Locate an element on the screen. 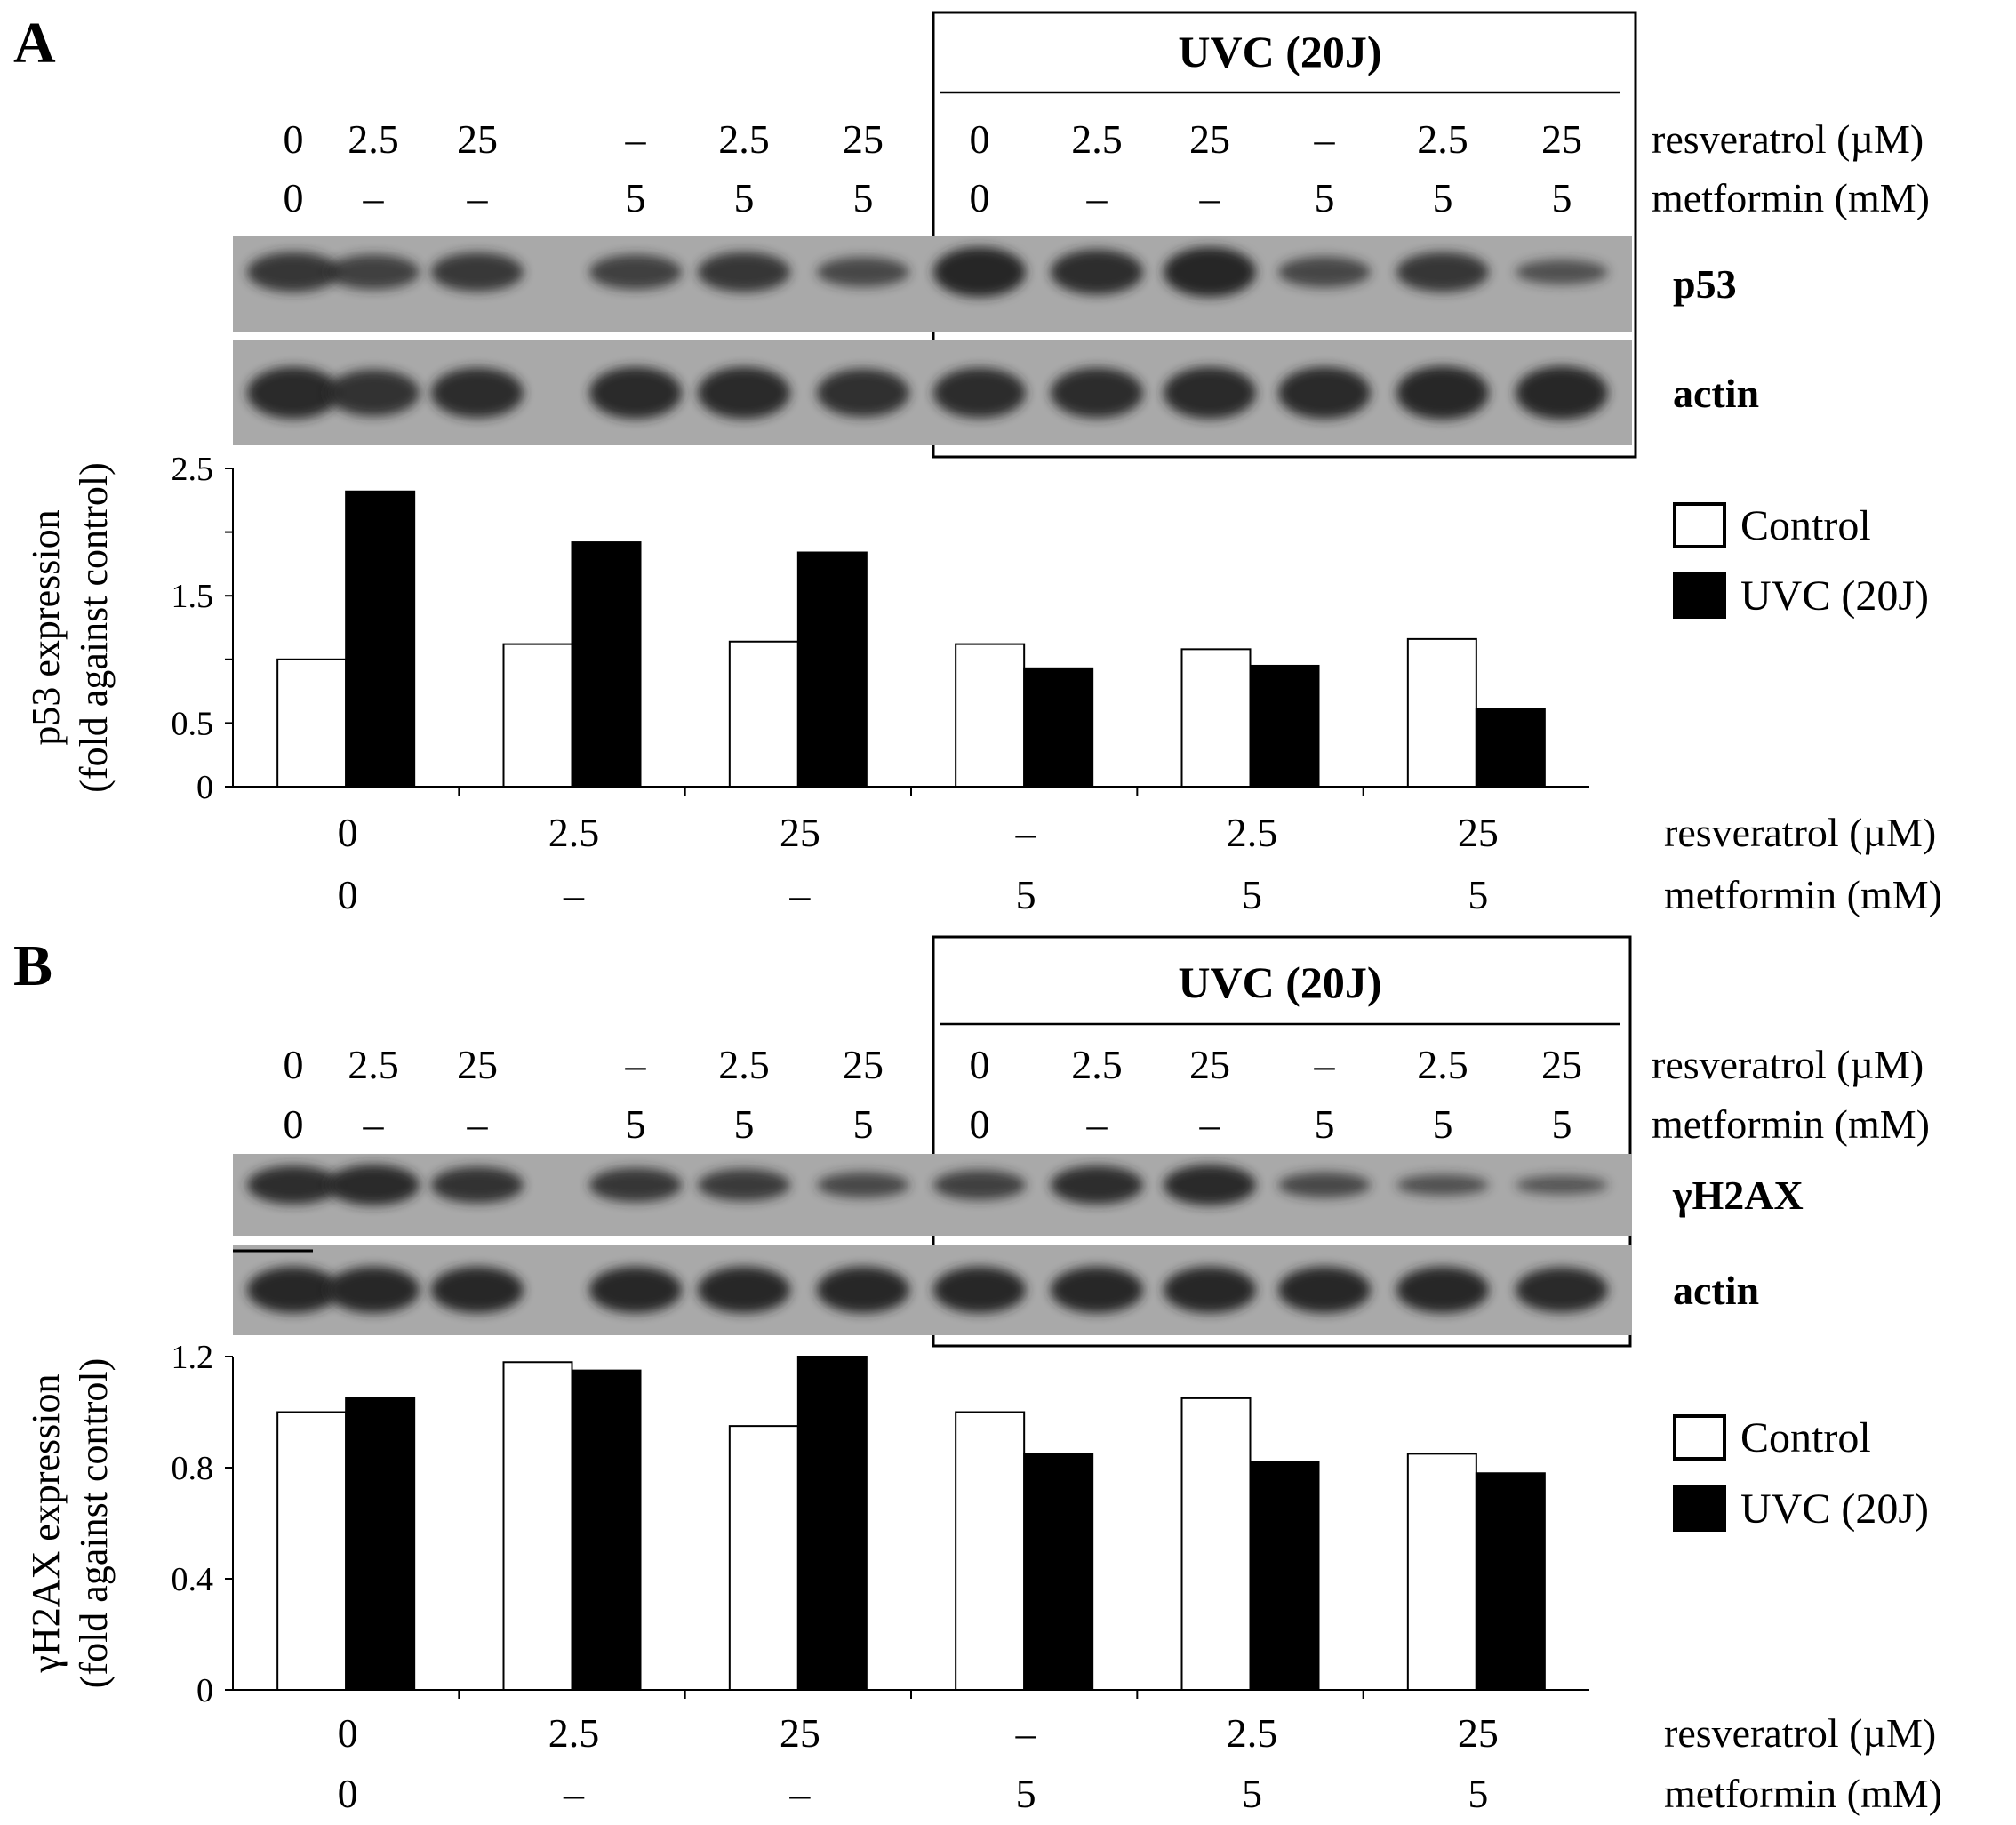  legend-swatch-control is located at coordinates (1699, 1437).